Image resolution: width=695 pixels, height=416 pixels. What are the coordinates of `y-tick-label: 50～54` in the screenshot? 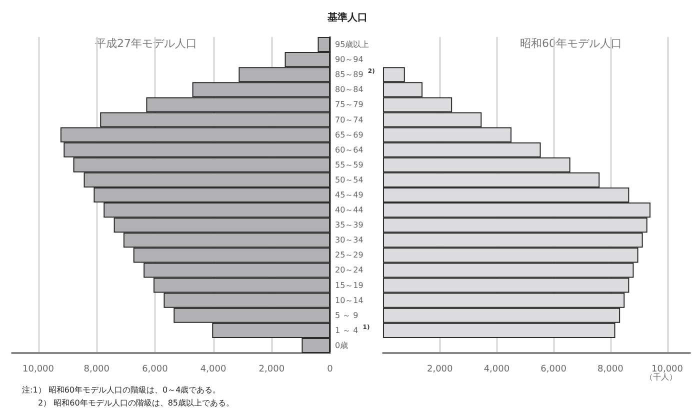 It's located at (349, 179).